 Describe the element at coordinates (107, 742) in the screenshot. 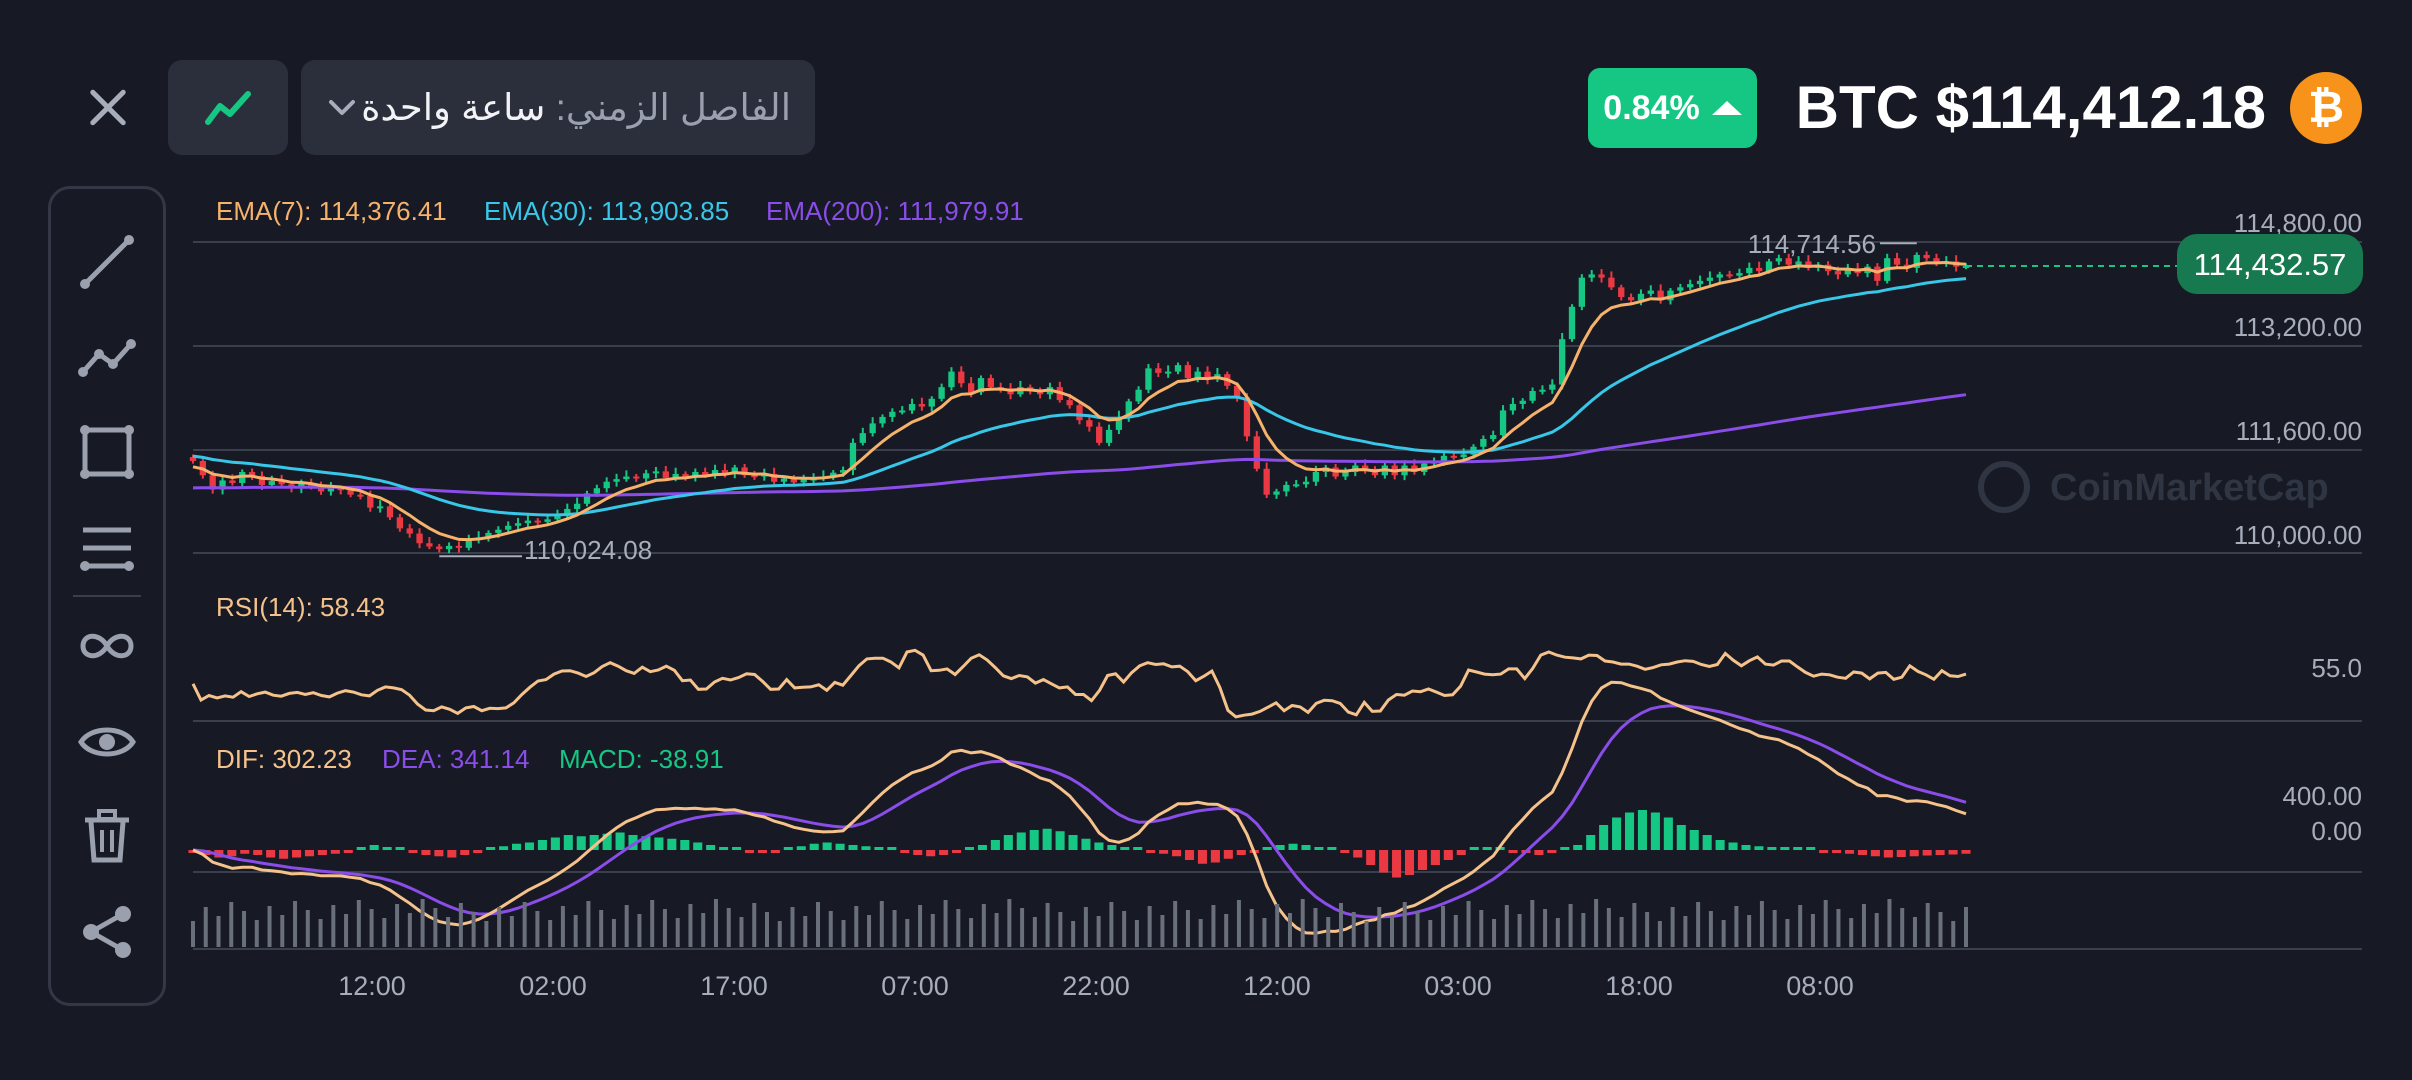

I see `tool-eye` at that location.